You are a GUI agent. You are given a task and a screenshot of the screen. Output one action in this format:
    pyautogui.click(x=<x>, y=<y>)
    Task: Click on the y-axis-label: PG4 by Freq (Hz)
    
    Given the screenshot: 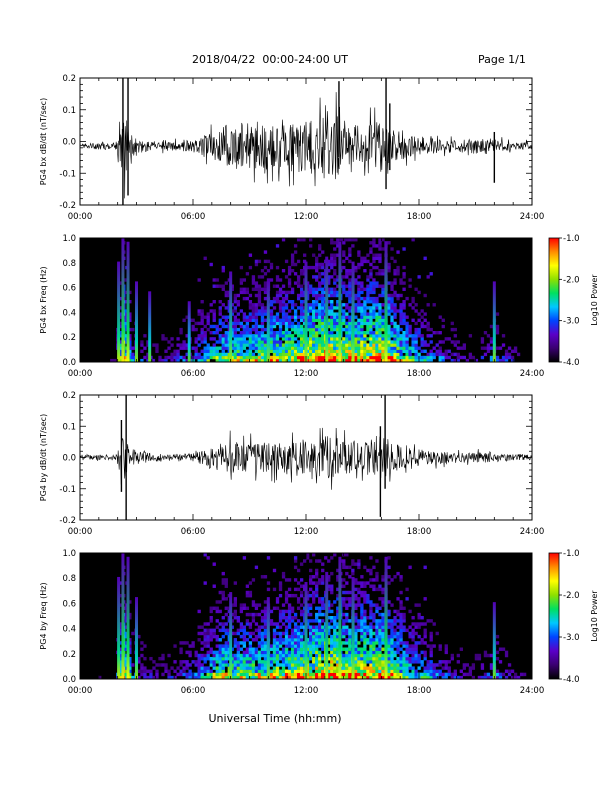 What is the action you would take?
    pyautogui.click(x=43, y=615)
    